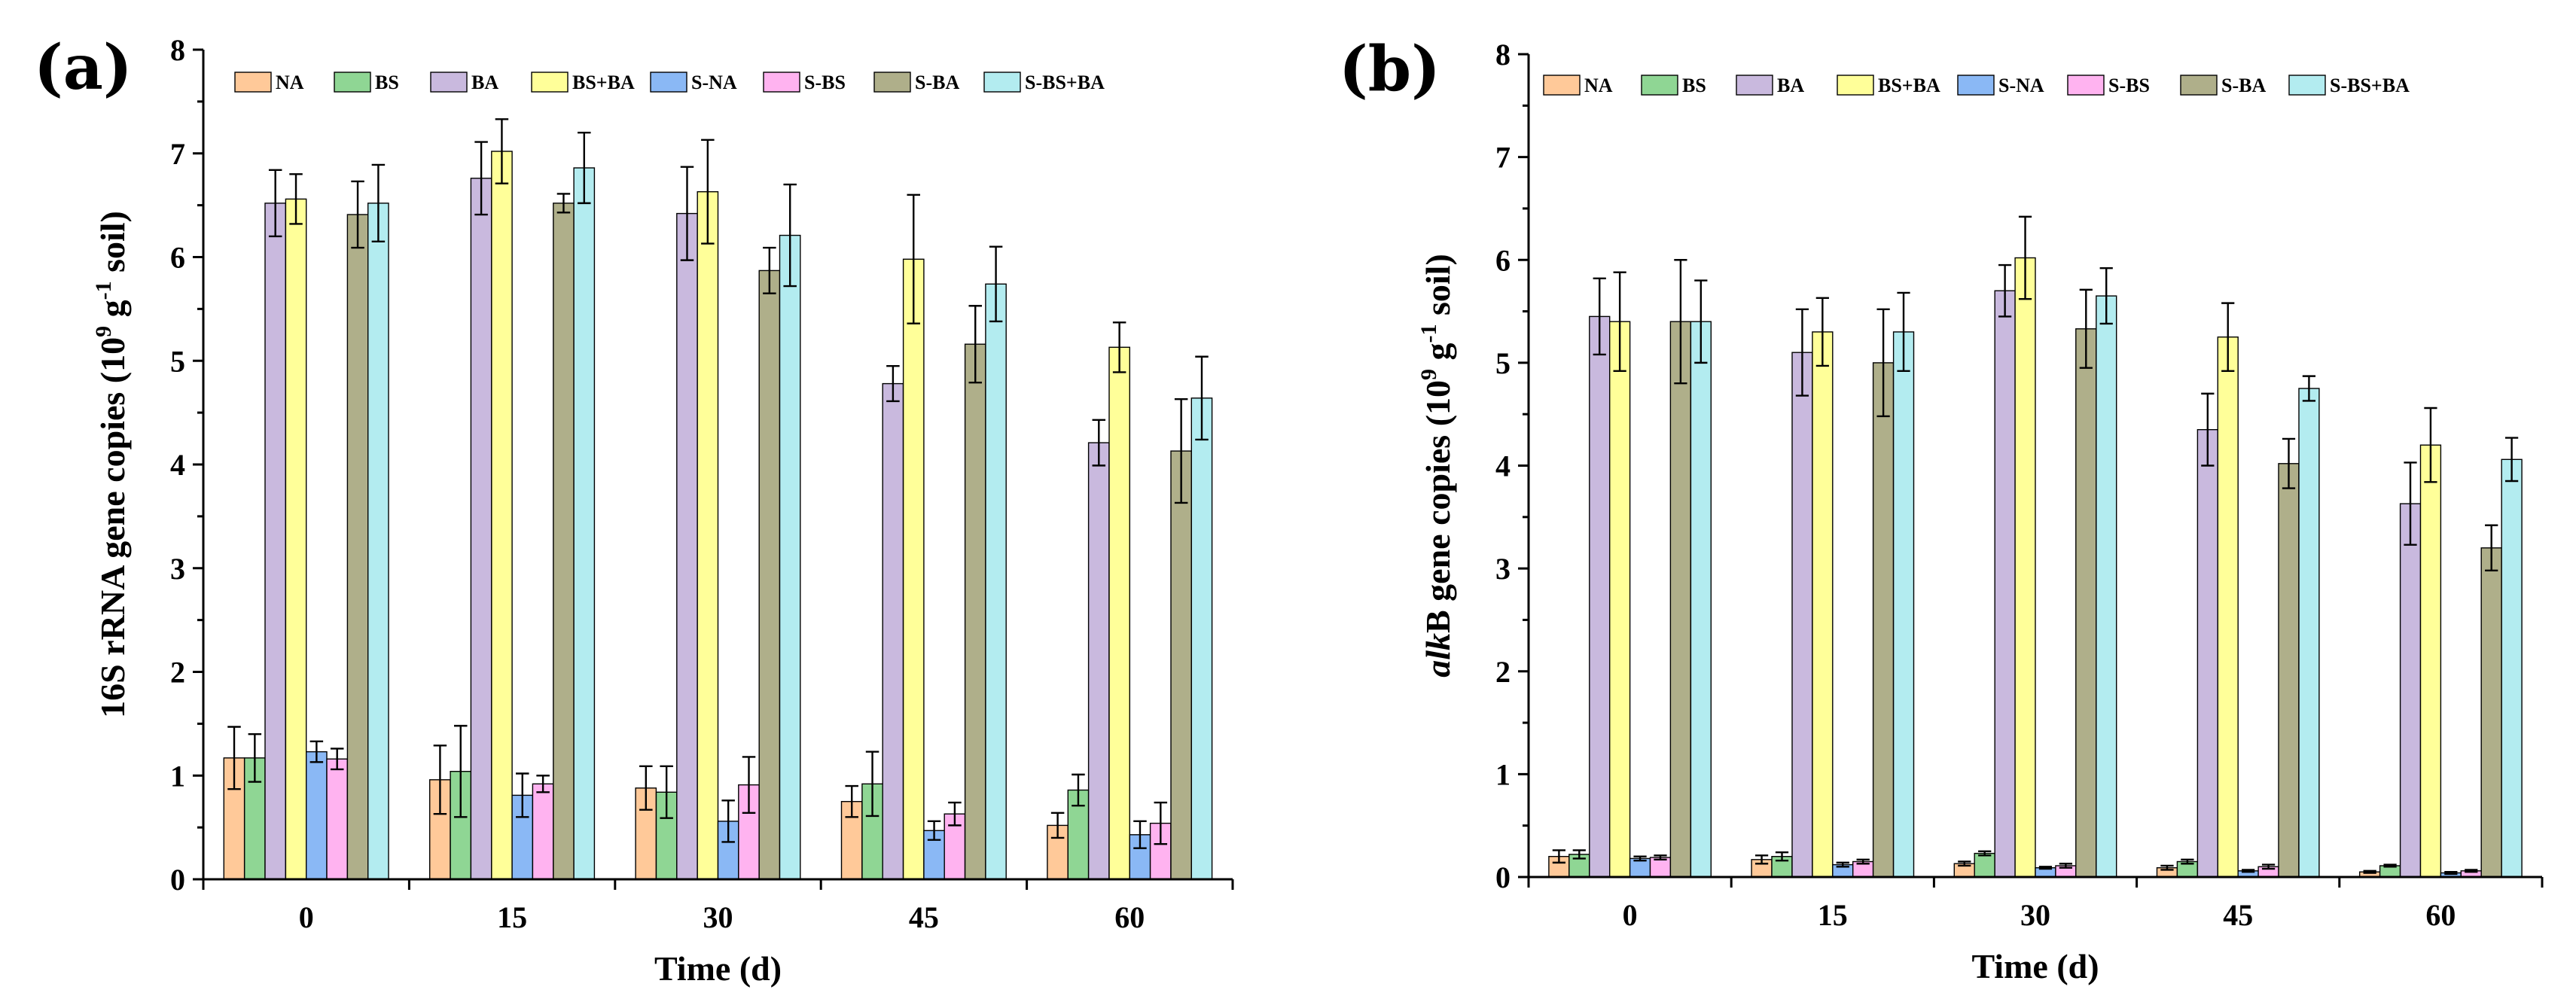 The image size is (2576, 1005). I want to click on y-tick-label: 4, so click(1503, 466).